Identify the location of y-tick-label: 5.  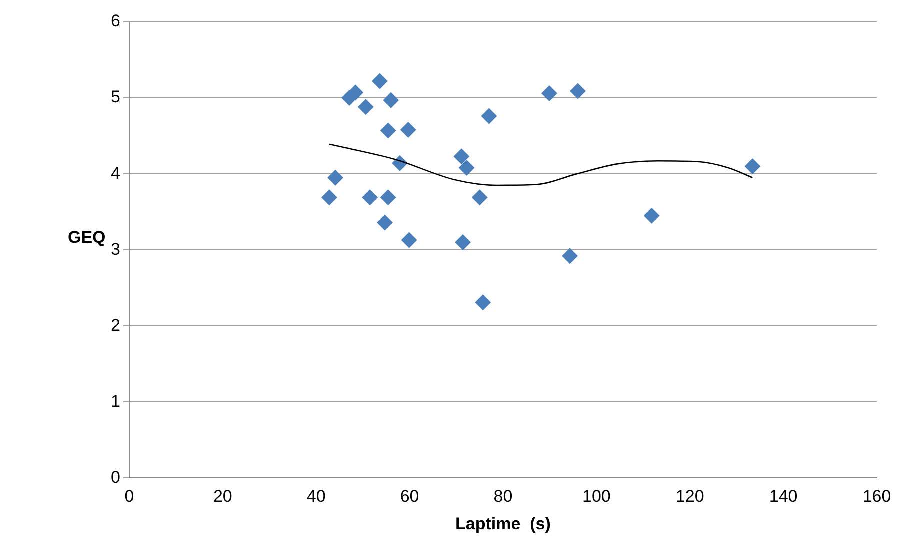
(115, 97).